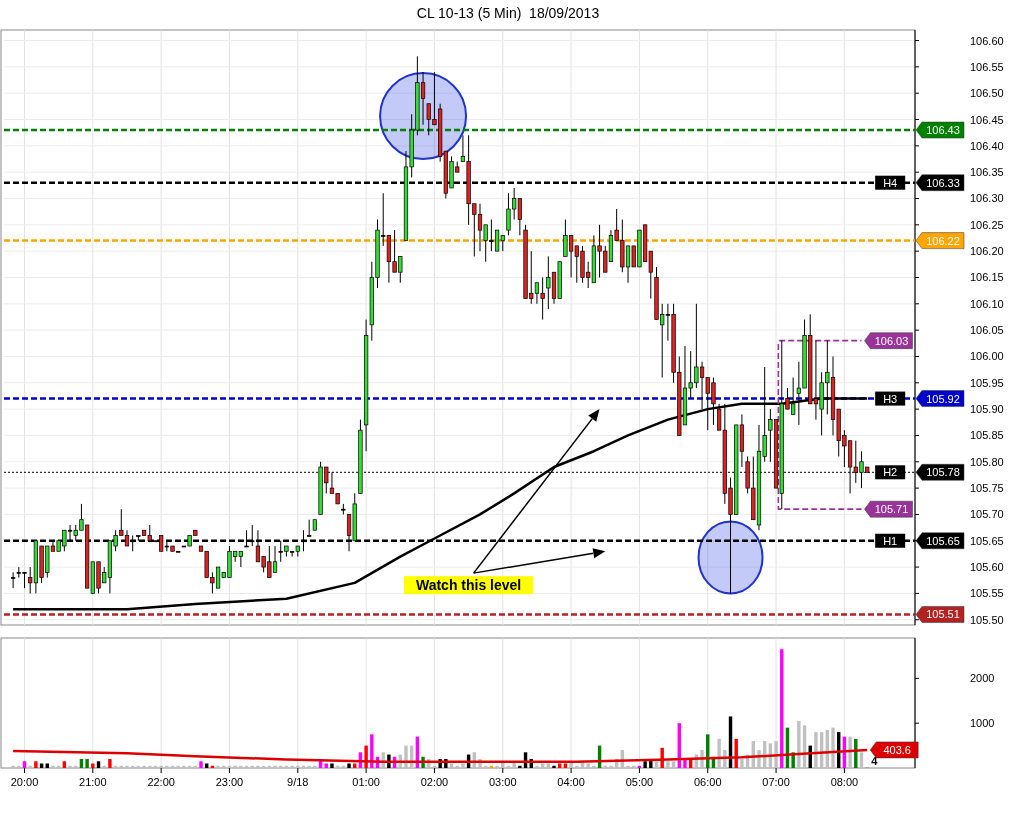  I want to click on data-label: 403.6, so click(897, 749).